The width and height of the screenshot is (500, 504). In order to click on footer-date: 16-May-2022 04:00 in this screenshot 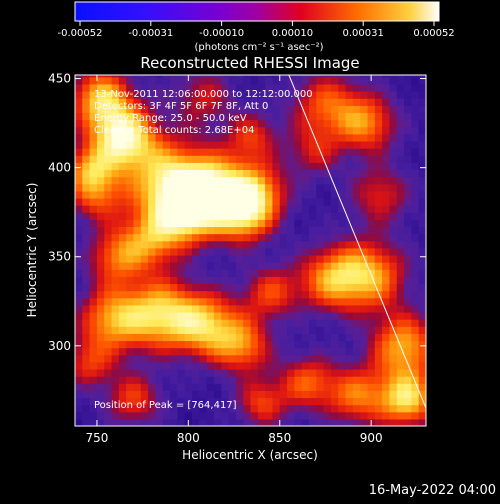, I will do `click(432, 490)`.